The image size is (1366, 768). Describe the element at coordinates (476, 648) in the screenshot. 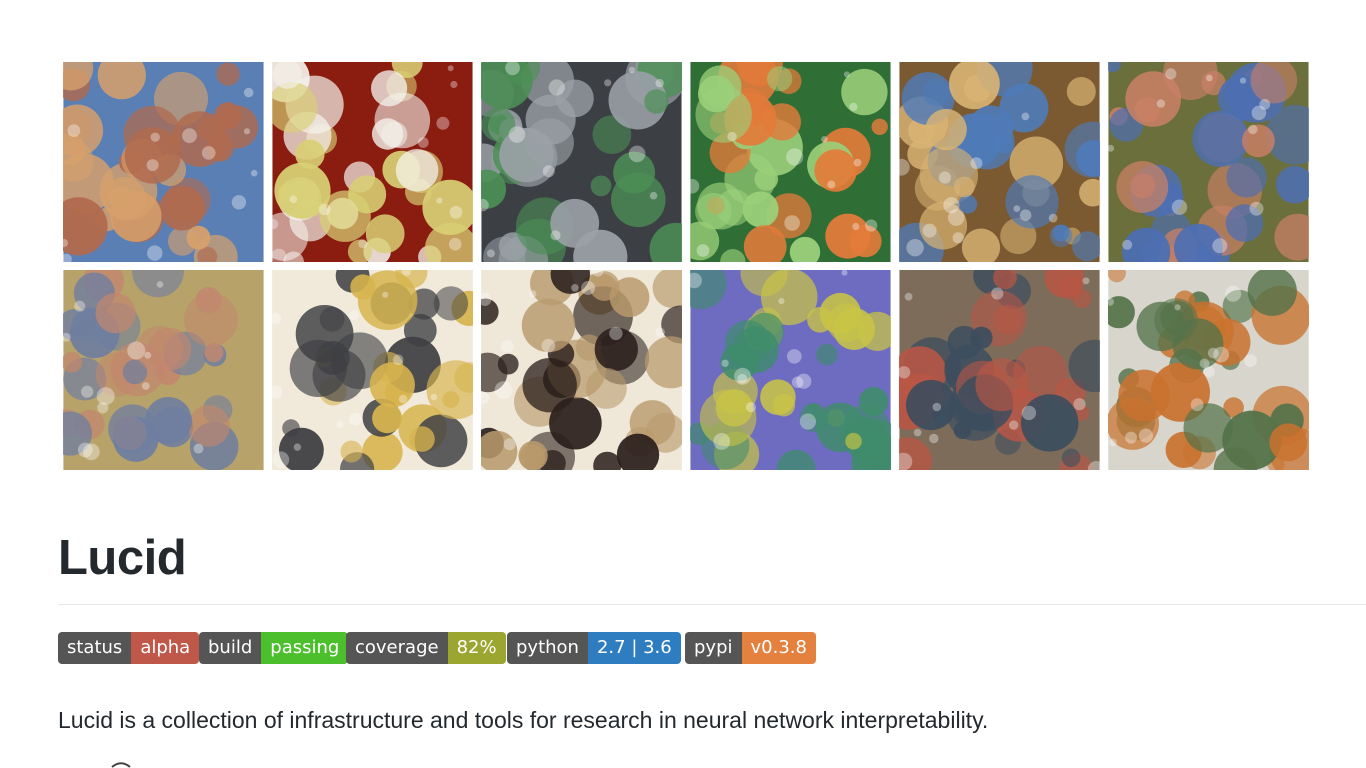

I see `coverage-badge-value: 82%` at that location.